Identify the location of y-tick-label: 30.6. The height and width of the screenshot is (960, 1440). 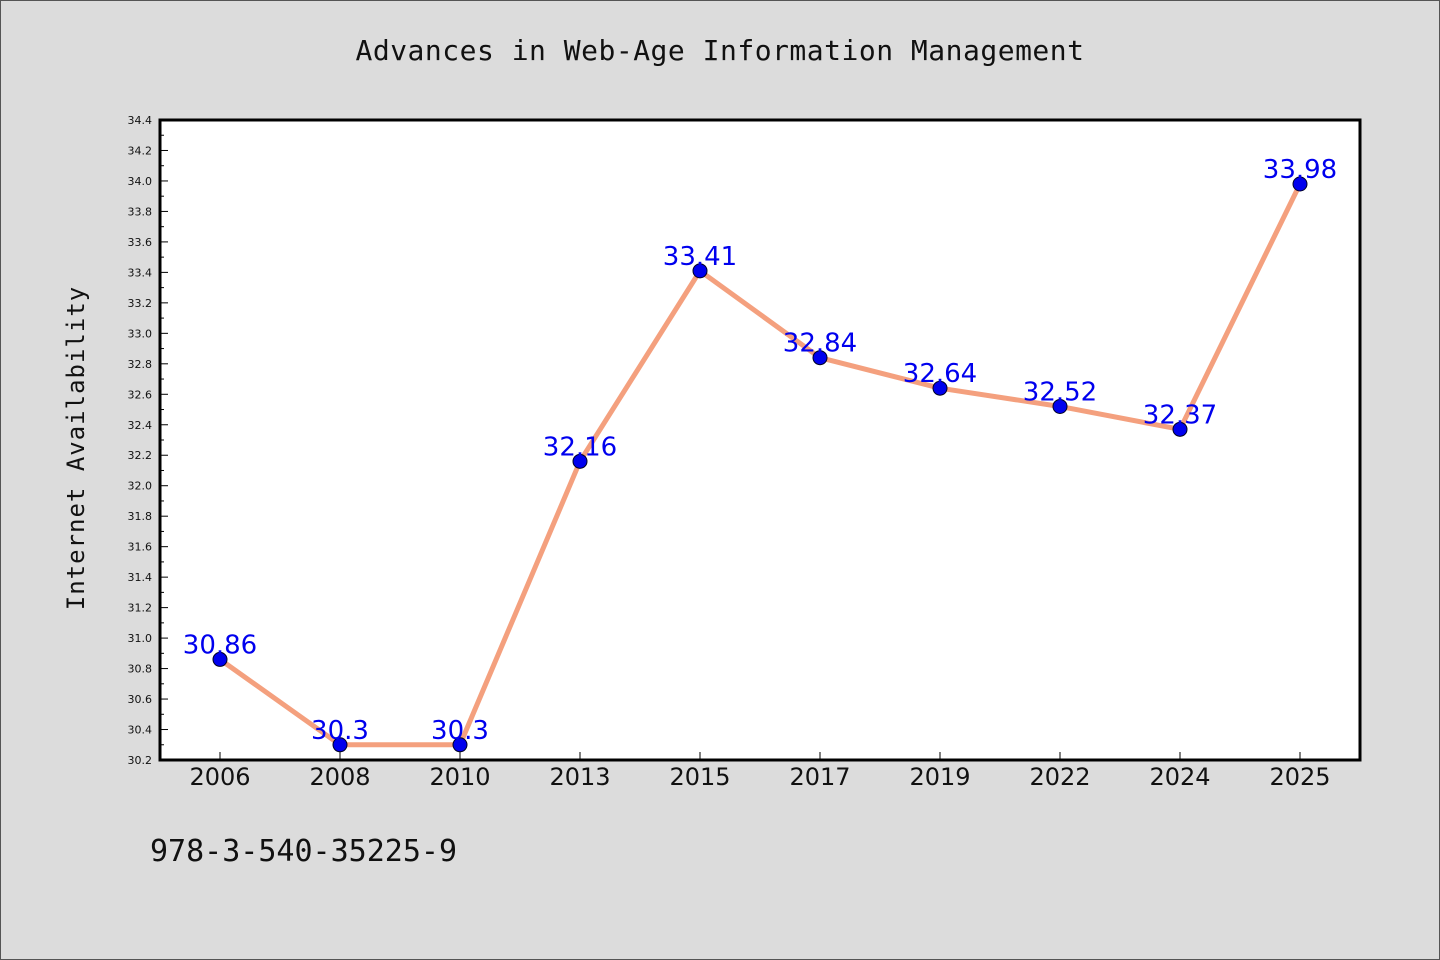
(140, 699).